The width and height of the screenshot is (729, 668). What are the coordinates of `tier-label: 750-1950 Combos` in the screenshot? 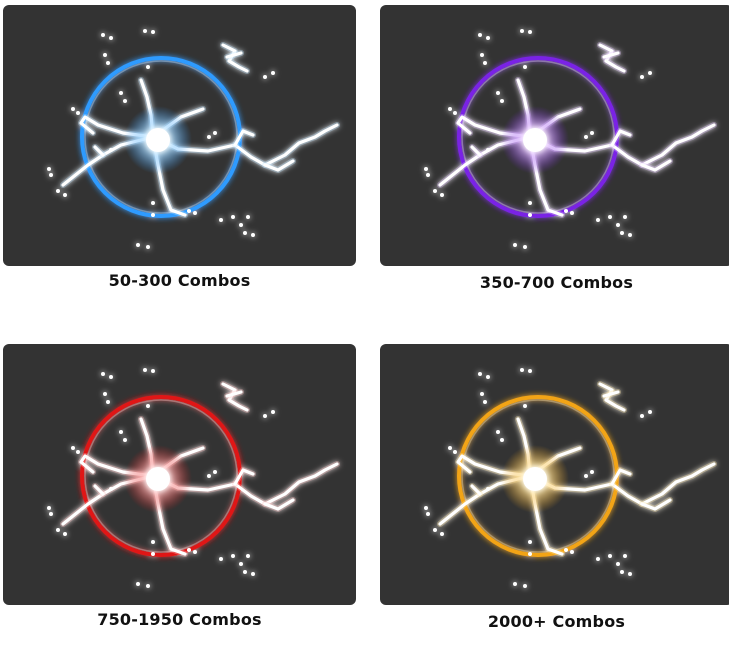 It's located at (179, 619).